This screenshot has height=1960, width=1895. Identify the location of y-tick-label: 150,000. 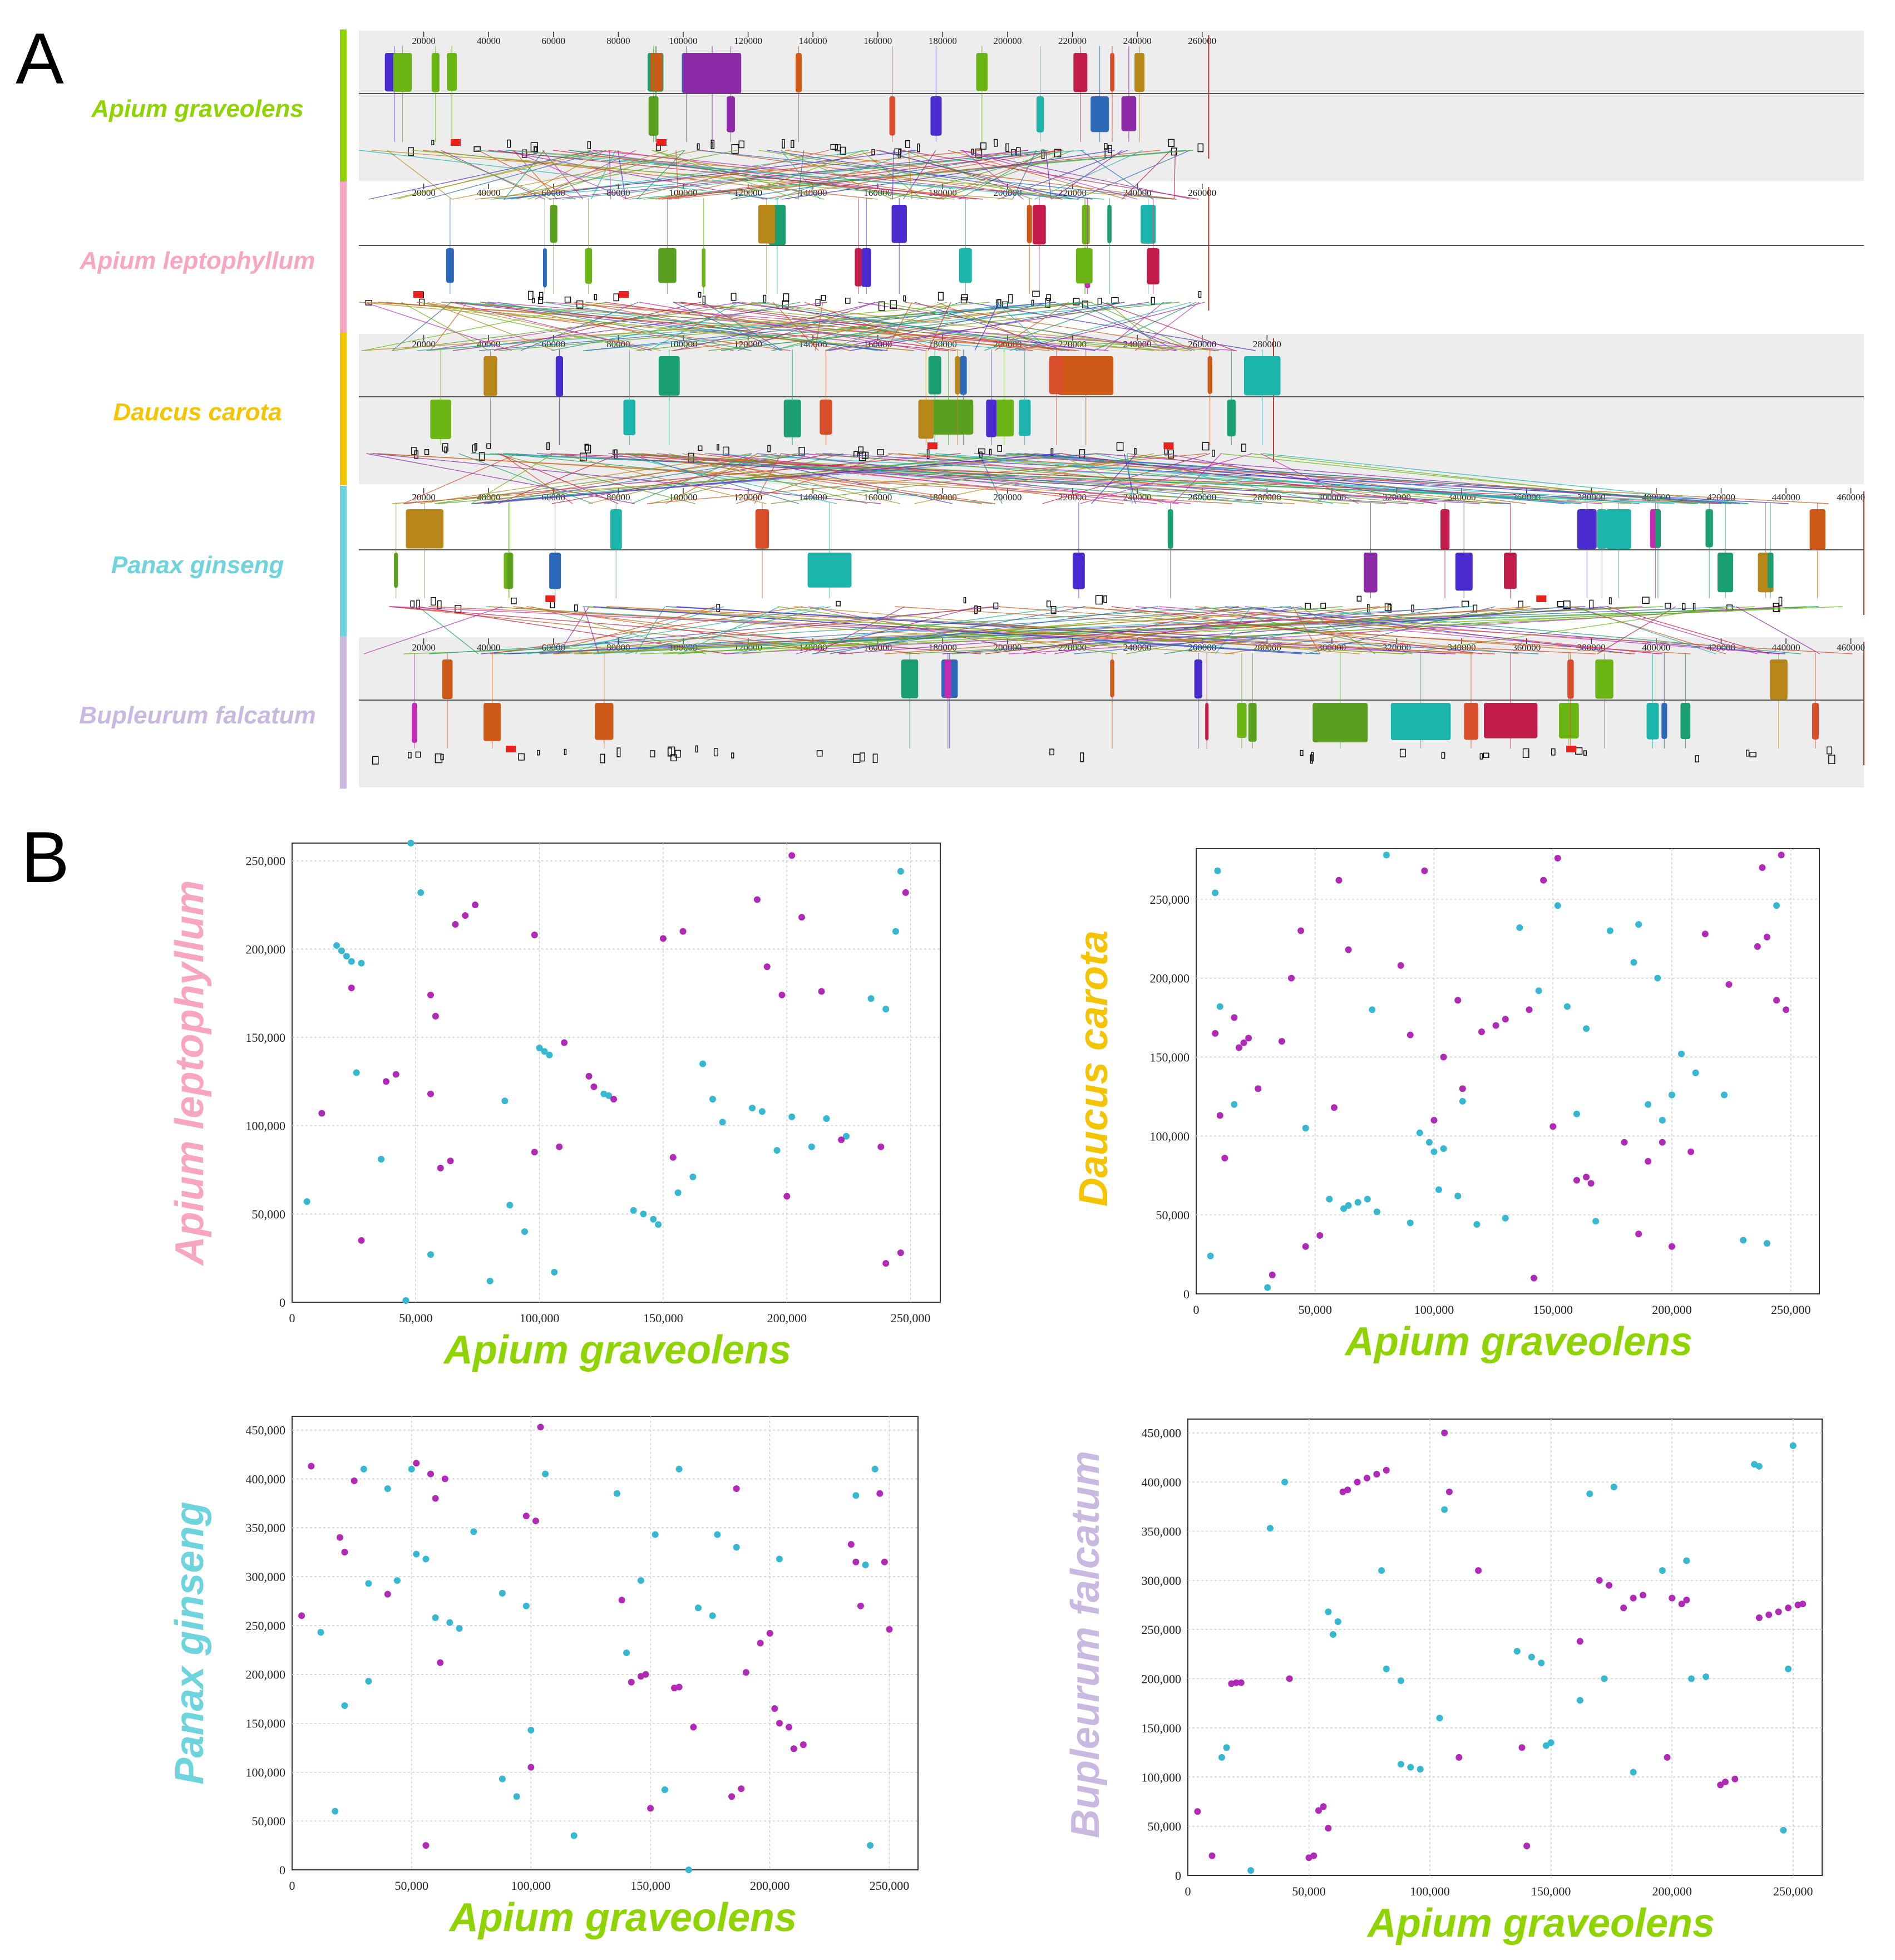
(1162, 1728).